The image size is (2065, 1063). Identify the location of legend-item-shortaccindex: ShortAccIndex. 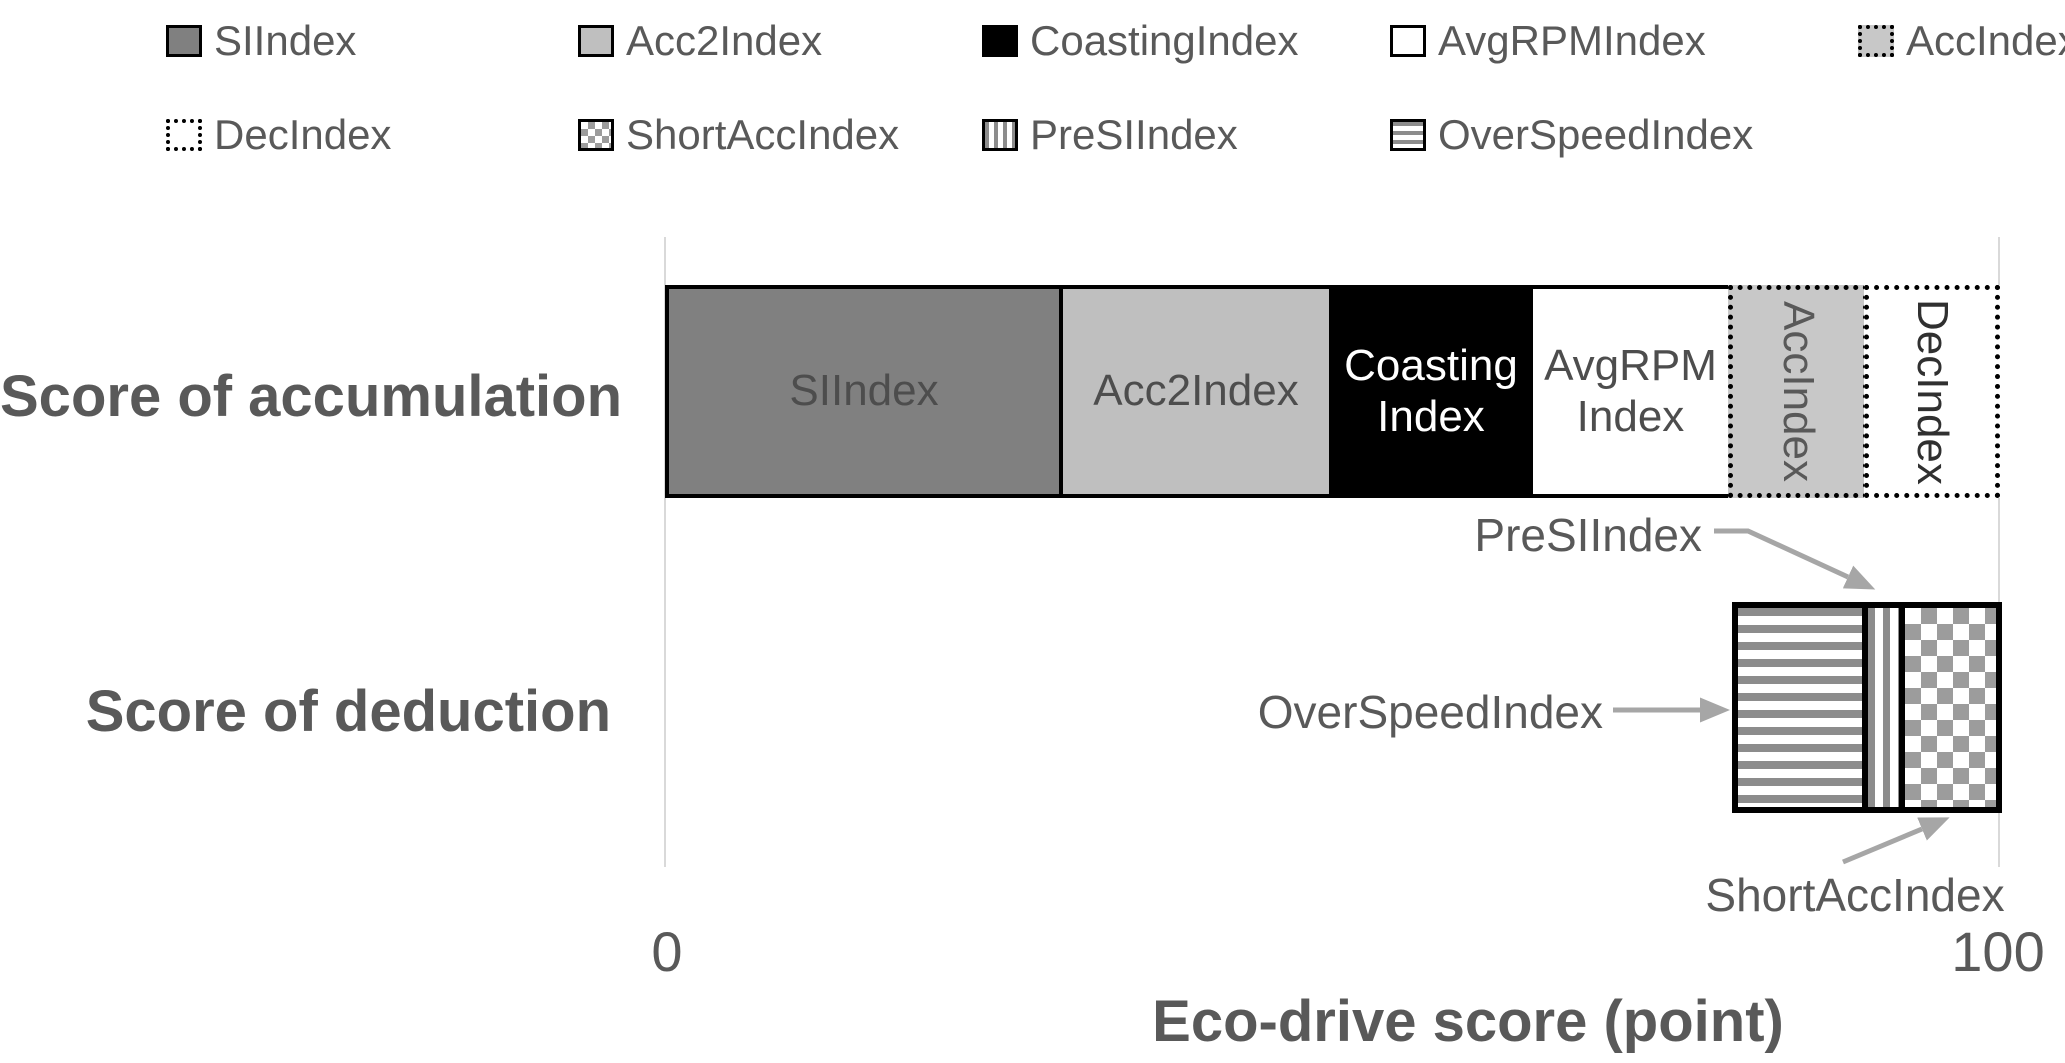
(738, 134).